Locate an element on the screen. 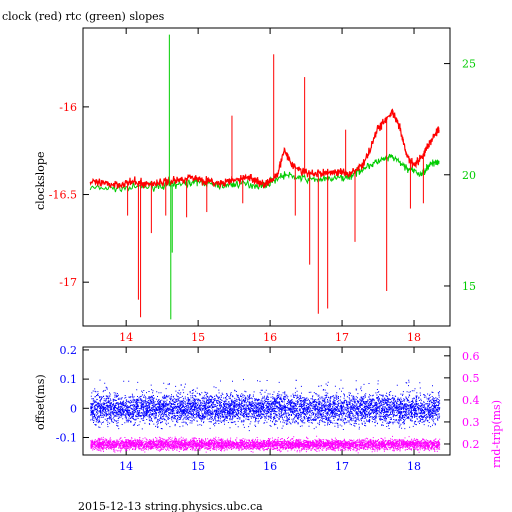 The image size is (512, 512). y2-tick-label: 20 is located at coordinates (469, 175).